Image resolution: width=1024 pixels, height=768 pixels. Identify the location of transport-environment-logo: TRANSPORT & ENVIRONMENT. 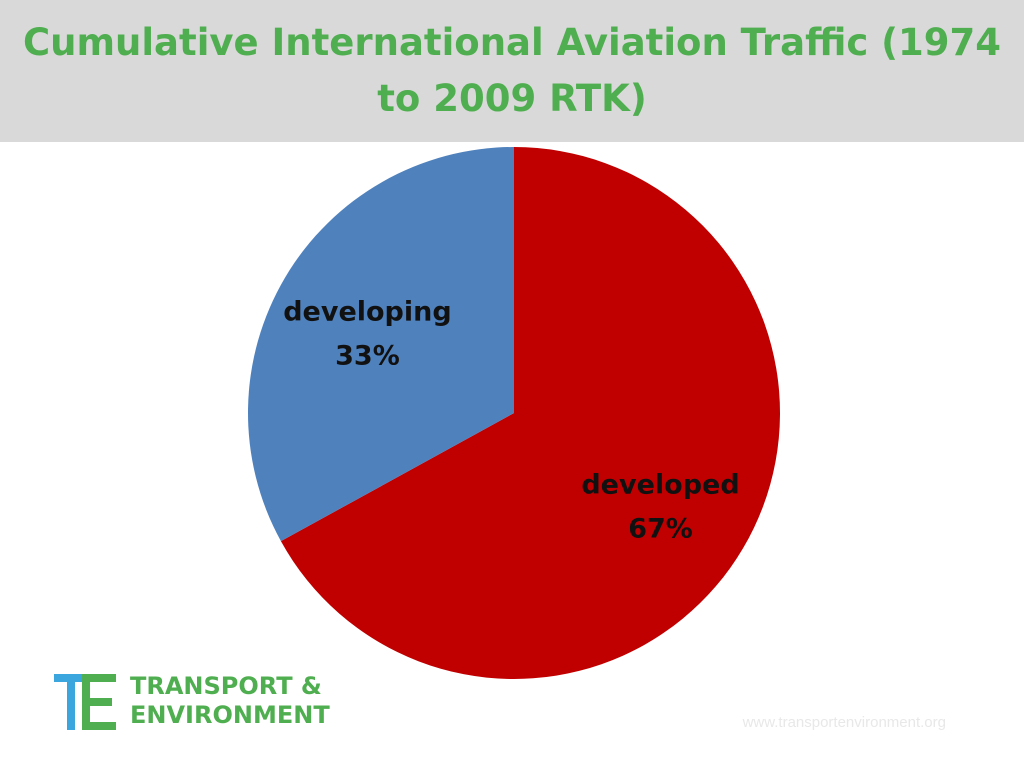
(199, 702).